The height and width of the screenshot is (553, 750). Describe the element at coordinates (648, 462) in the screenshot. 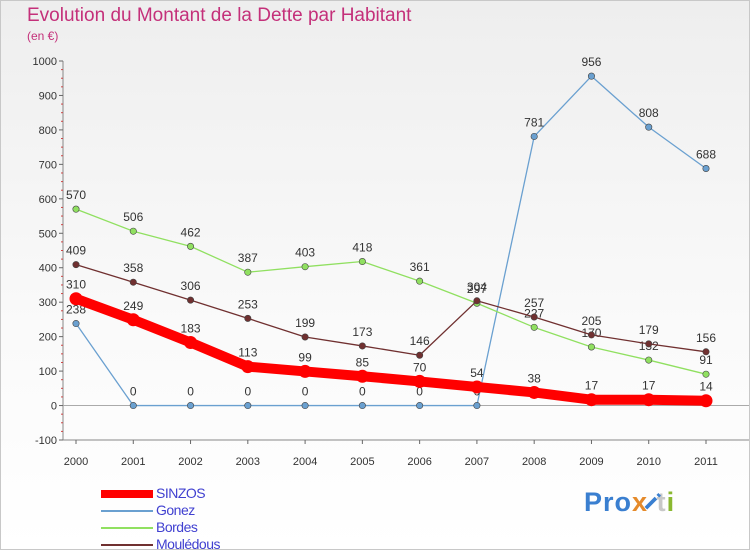

I see `x-tick-label: 2010` at that location.